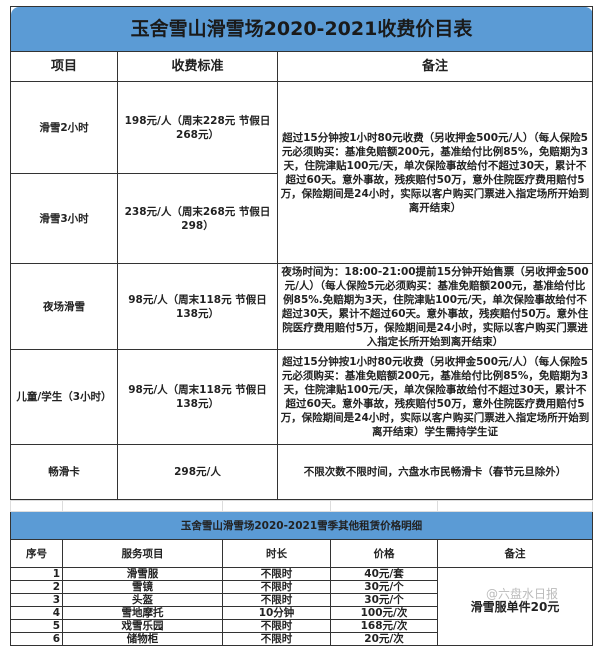 The width and height of the screenshot is (600, 646). What do you see at coordinates (36, 587) in the screenshot?
I see `rental-no-cell: 2` at bounding box center [36, 587].